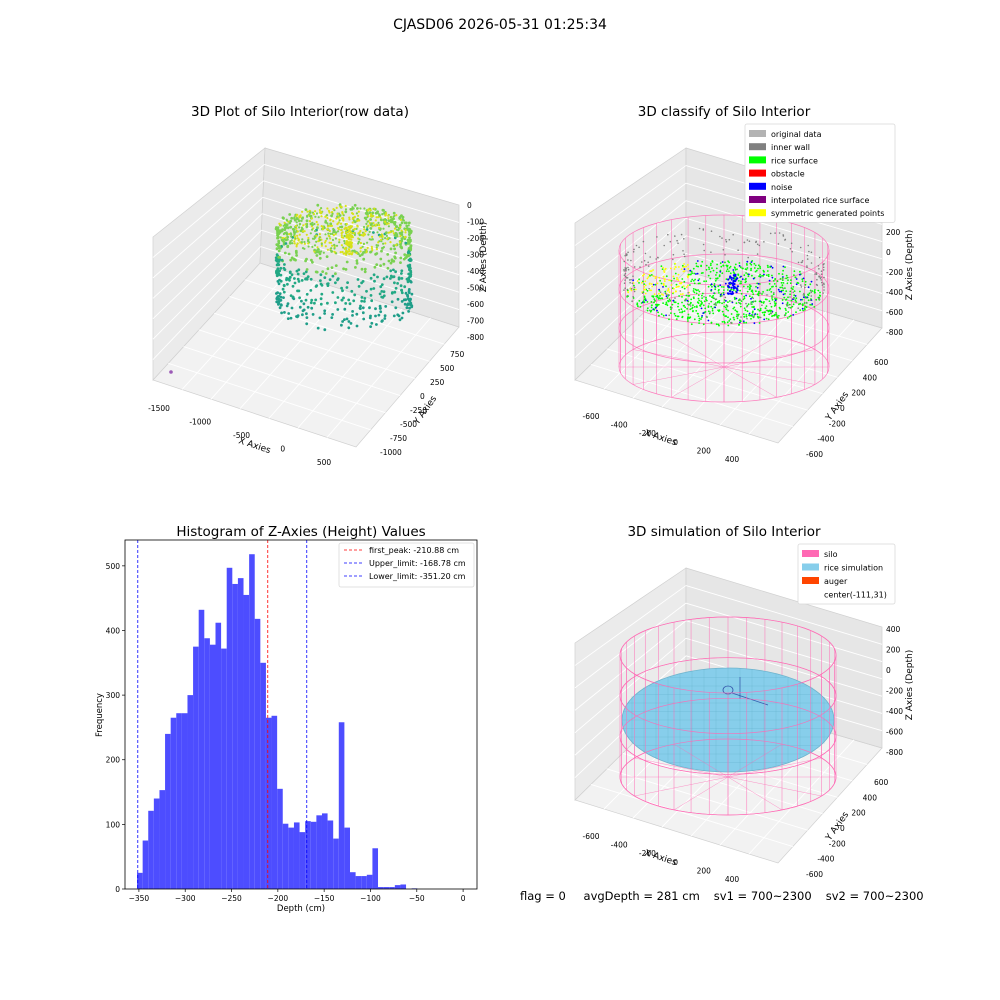 Image resolution: width=1000 pixels, height=1000 pixels. What do you see at coordinates (406, 565) in the screenshot?
I see `histogram-legend-frame` at bounding box center [406, 565].